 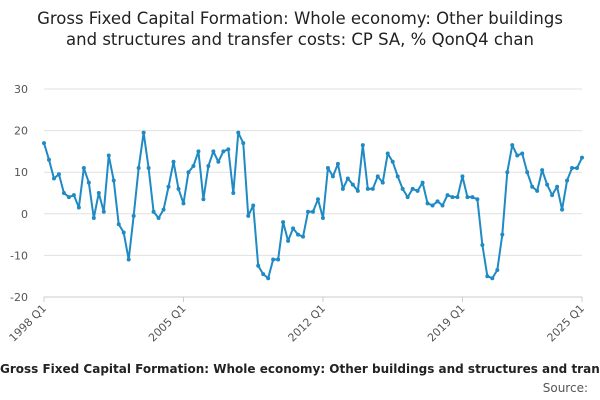 What do you see at coordinates (19, 193) in the screenshot?
I see `y-axis: -20 -10 0 10 20 30` at bounding box center [19, 193].